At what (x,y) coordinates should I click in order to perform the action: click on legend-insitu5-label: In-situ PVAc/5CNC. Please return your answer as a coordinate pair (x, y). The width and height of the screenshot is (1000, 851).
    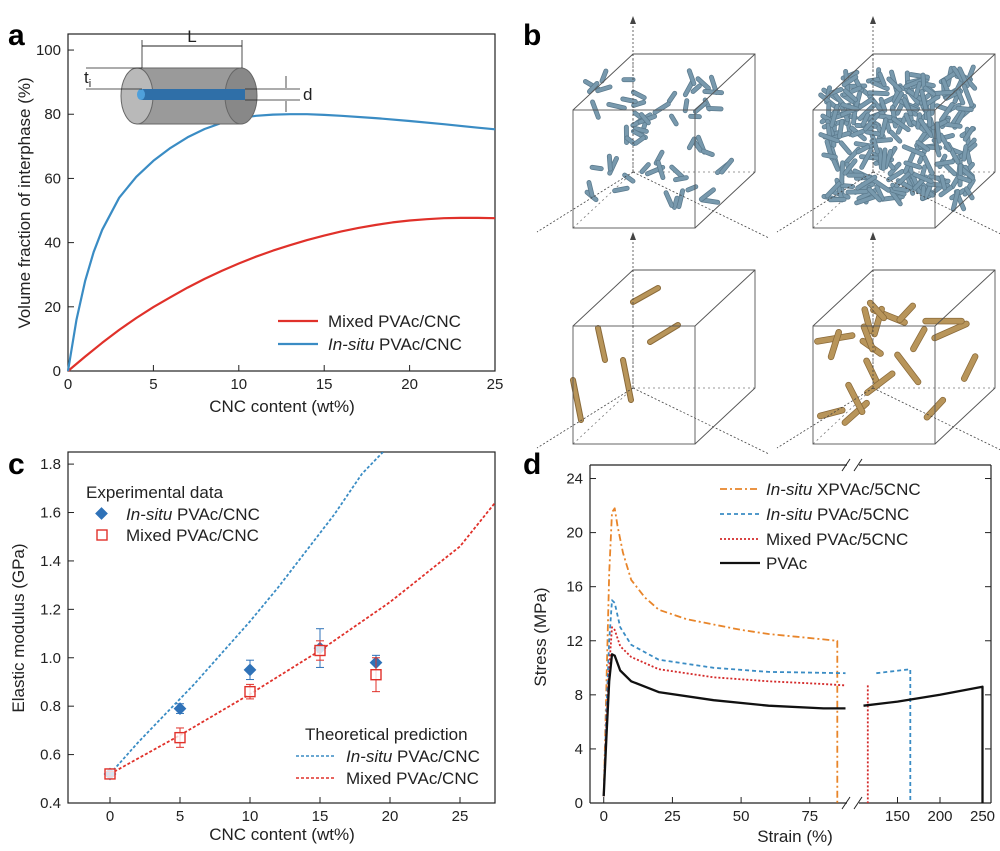
    Looking at the image, I should click on (837, 514).